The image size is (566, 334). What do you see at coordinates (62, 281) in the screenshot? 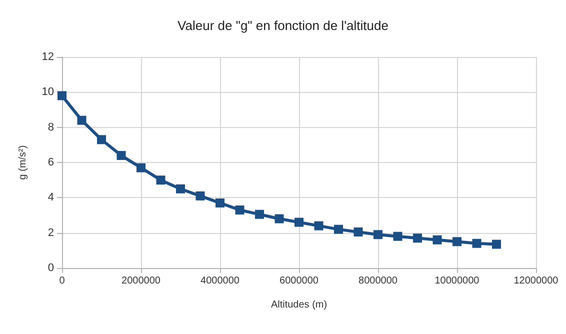
I see `x-tick-label: 0` at bounding box center [62, 281].